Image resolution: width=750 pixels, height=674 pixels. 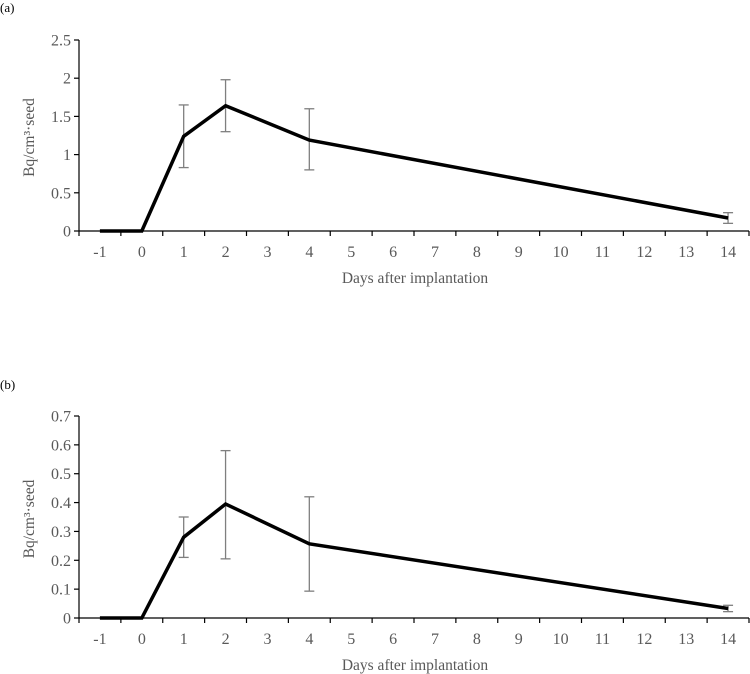 What do you see at coordinates (61, 532) in the screenshot?
I see `y-tick-label: 0.3` at bounding box center [61, 532].